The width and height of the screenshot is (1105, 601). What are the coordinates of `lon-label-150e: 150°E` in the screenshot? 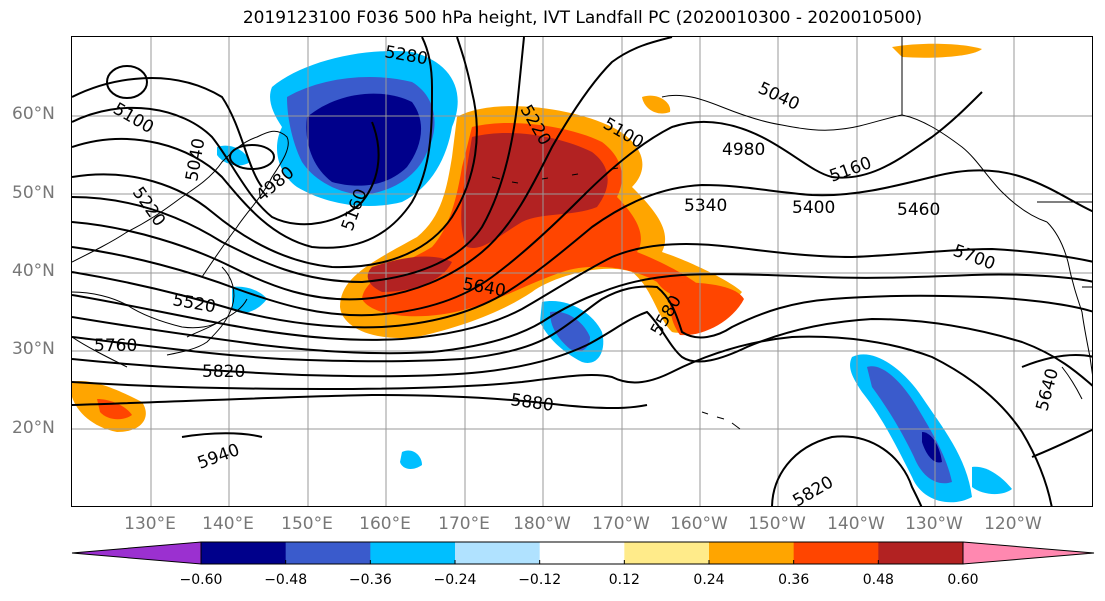 It's located at (307, 524).